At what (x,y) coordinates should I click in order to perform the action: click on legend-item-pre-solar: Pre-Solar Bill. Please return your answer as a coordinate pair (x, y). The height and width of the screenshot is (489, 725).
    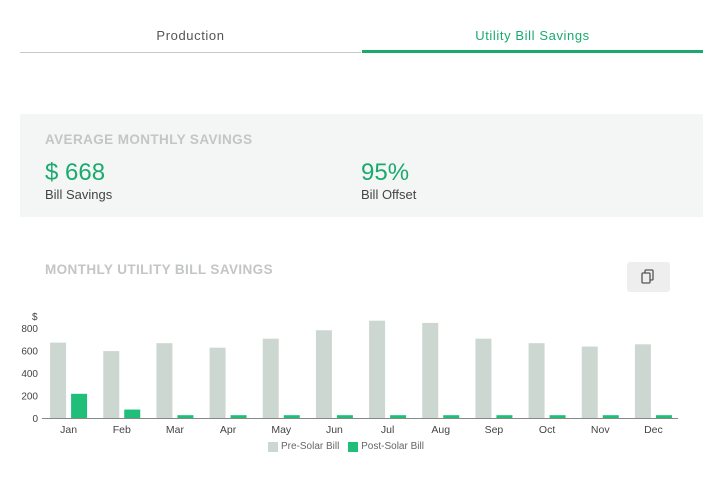
    Looking at the image, I should click on (303, 446).